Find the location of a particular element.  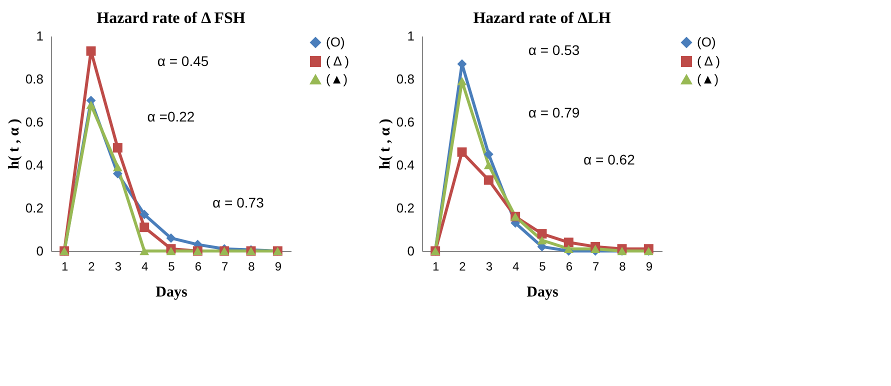

annotation: α = 0.45 is located at coordinates (183, 60).